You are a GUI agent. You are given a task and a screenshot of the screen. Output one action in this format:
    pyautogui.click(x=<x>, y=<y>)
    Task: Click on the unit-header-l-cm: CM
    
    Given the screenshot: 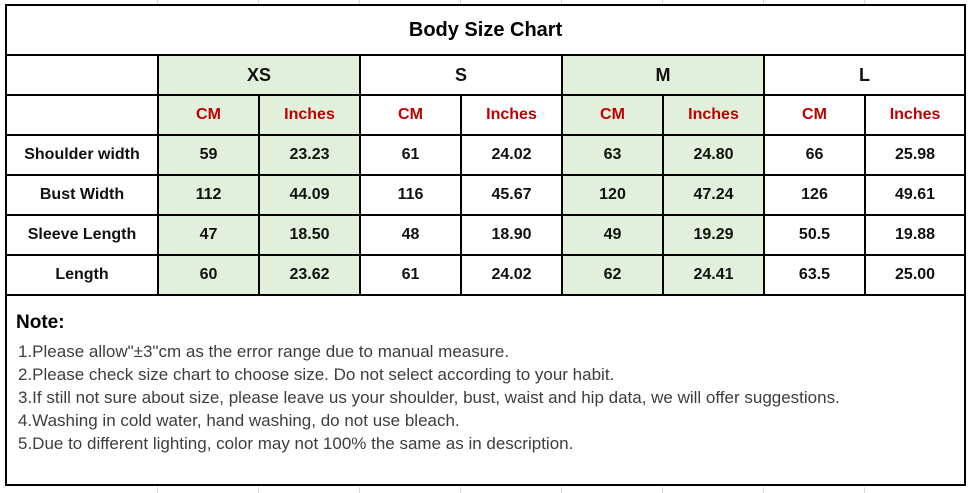 What is the action you would take?
    pyautogui.click(x=814, y=115)
    